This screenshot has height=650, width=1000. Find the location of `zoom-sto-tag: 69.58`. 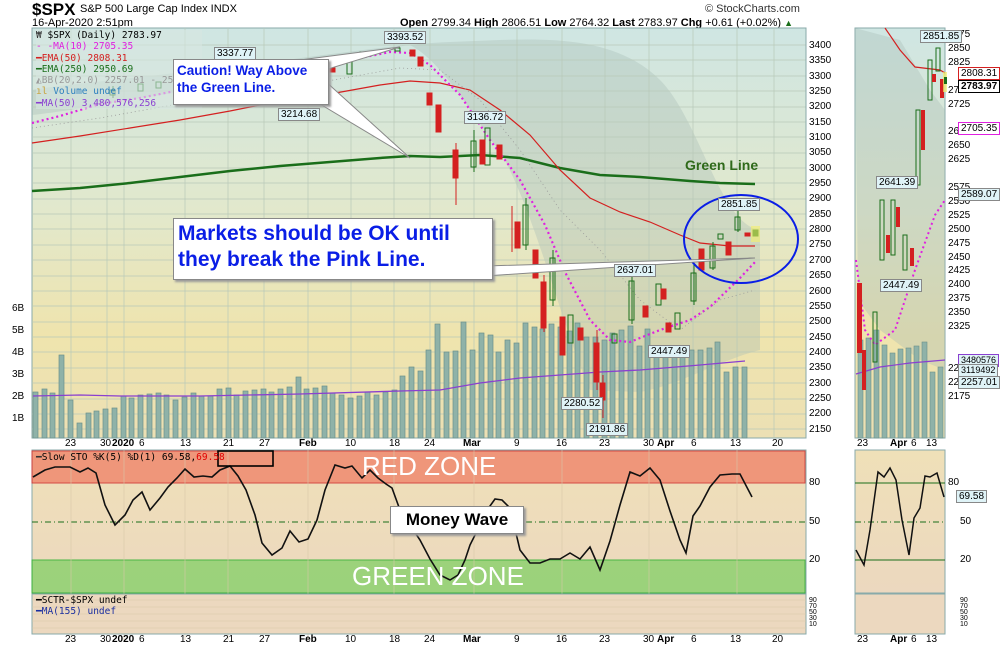

zoom-sto-tag: 69.58 is located at coordinates (972, 496).